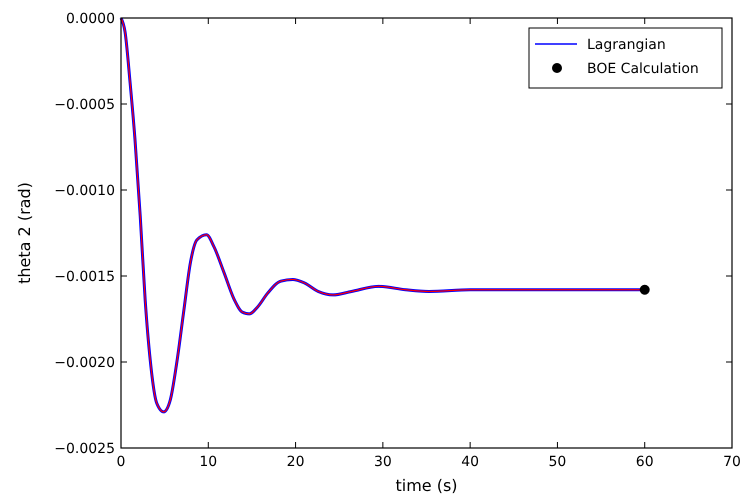 This screenshot has height=501, width=743. Describe the element at coordinates (645, 462) in the screenshot. I see `x-tick-label: 60` at that location.